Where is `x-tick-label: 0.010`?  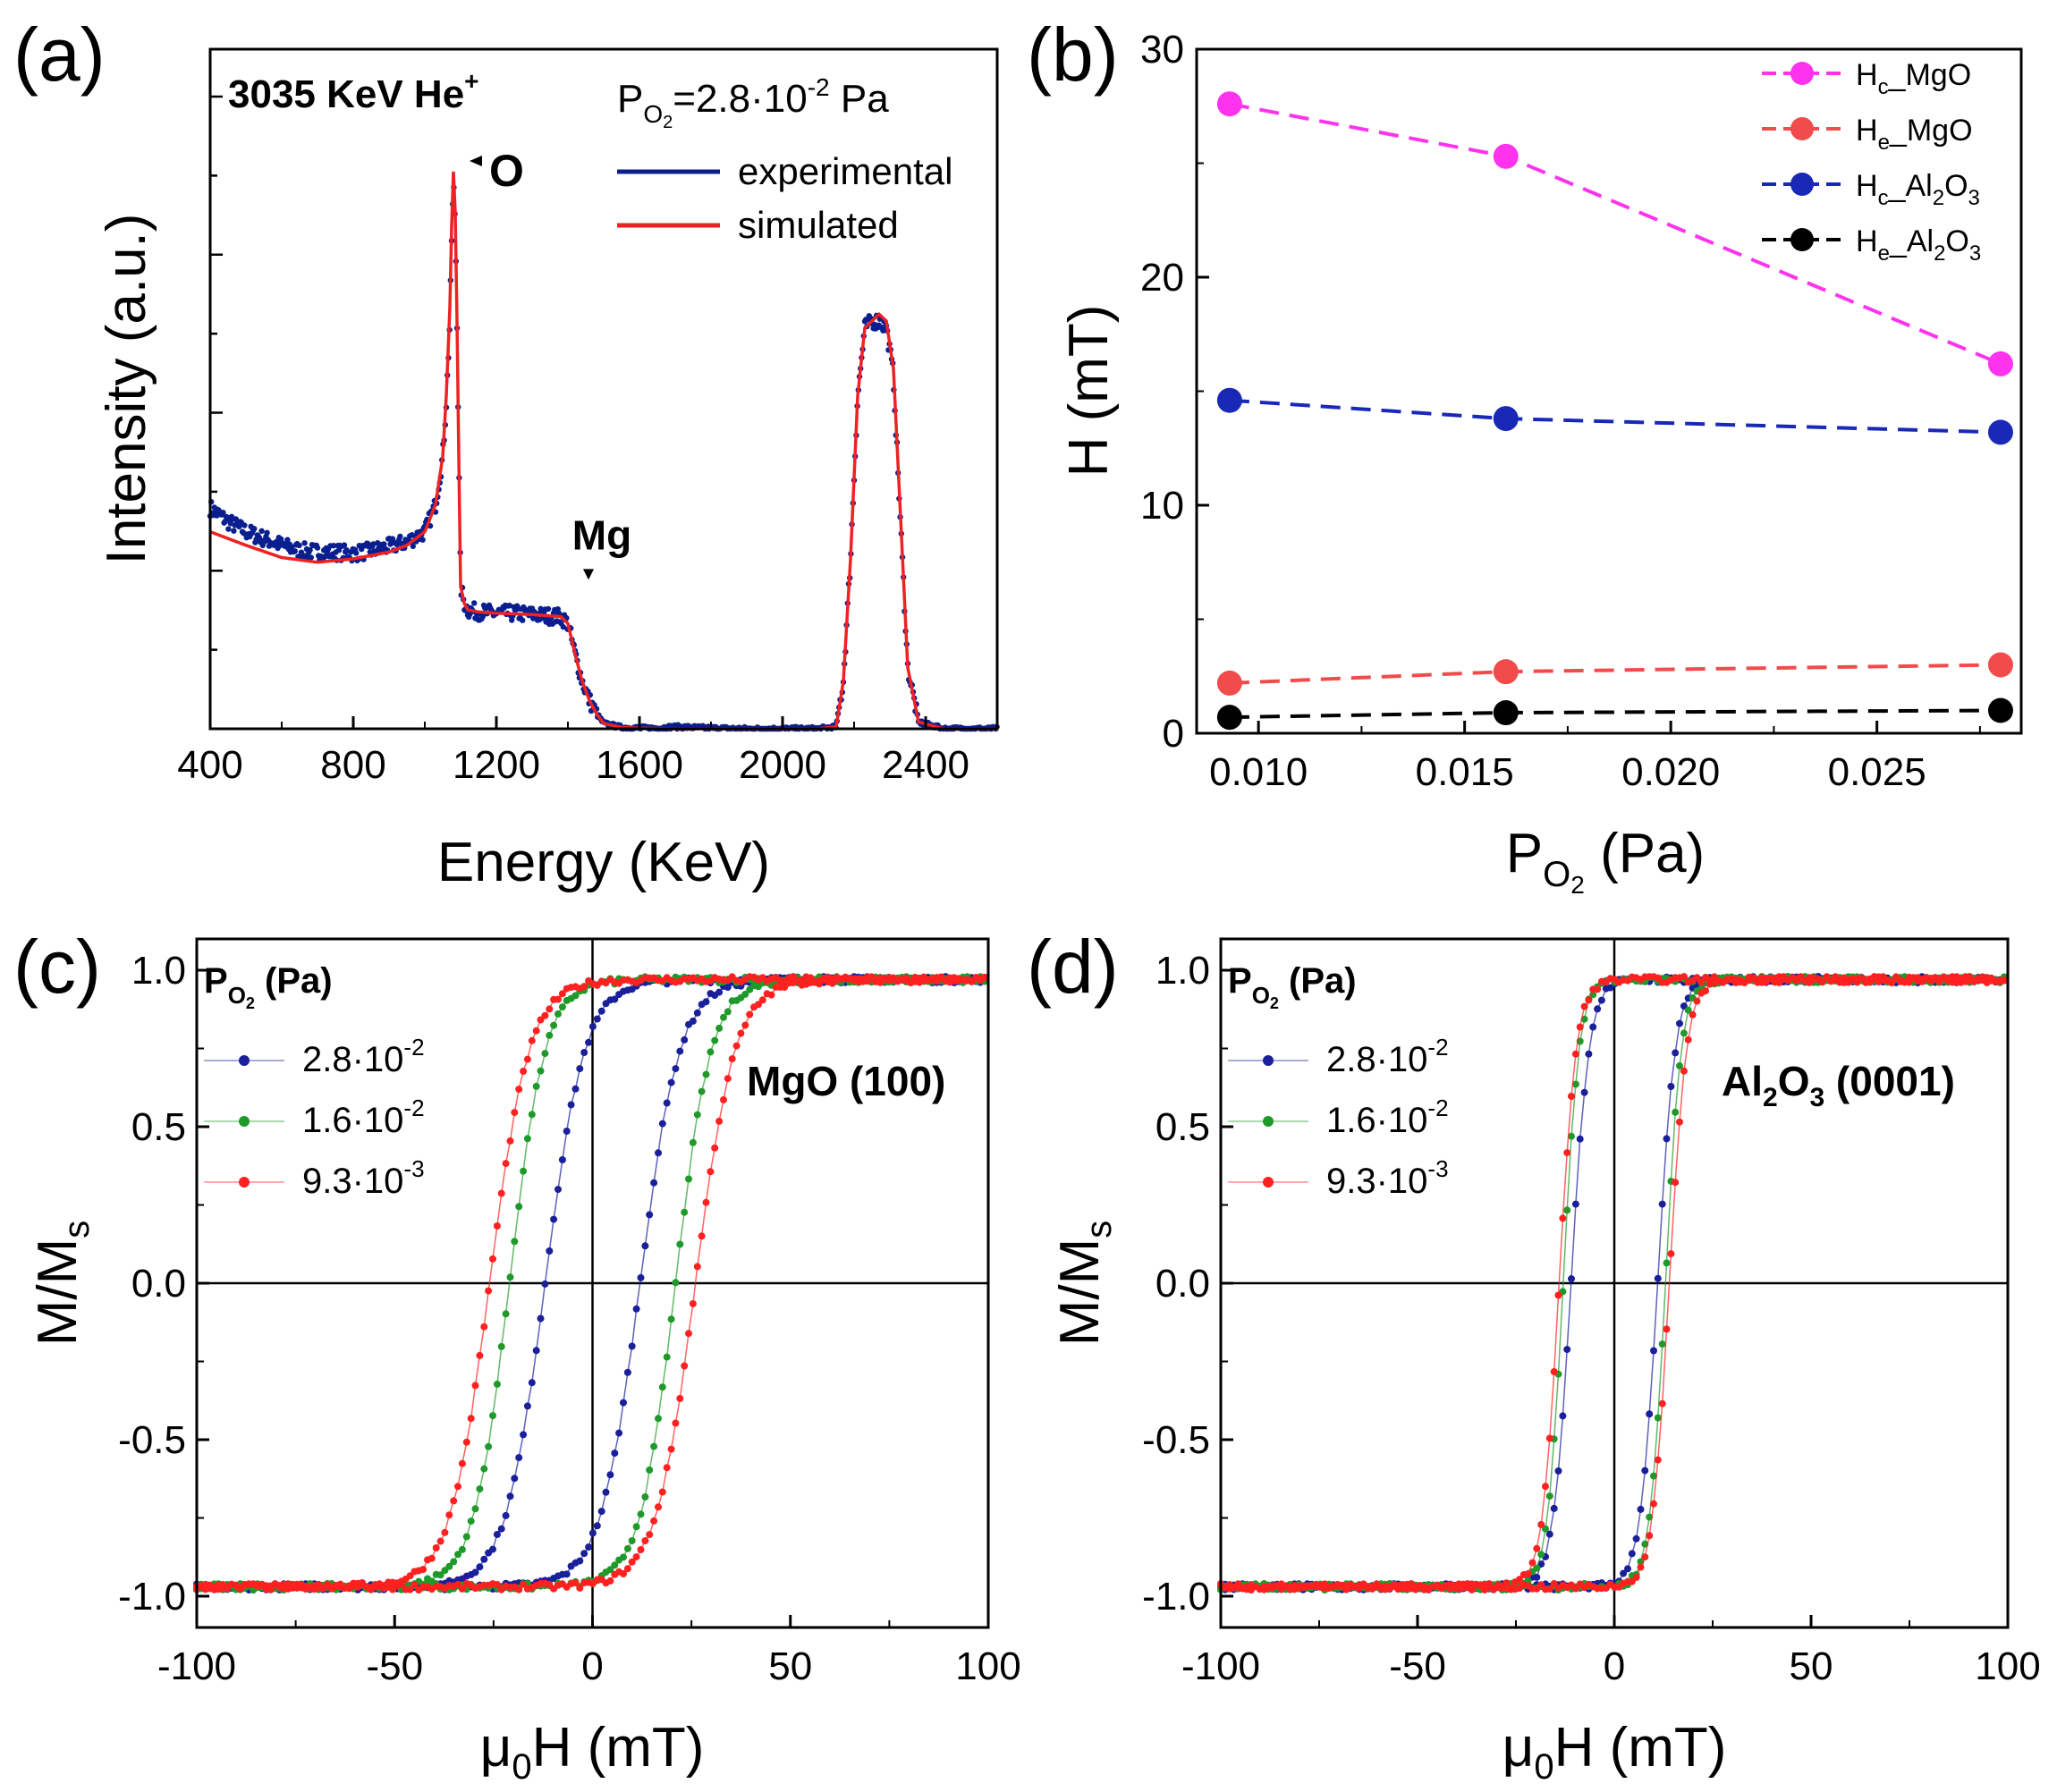
x-tick-label: 0.010 is located at coordinates (1258, 772).